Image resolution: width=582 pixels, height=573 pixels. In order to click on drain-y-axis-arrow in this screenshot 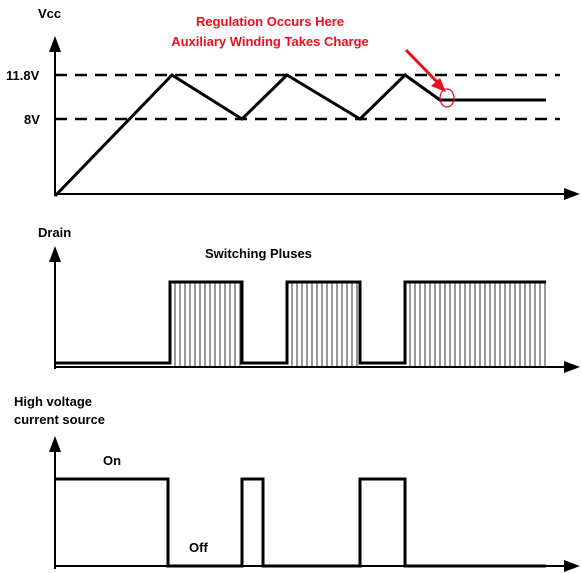, I will do `click(55, 254)`.